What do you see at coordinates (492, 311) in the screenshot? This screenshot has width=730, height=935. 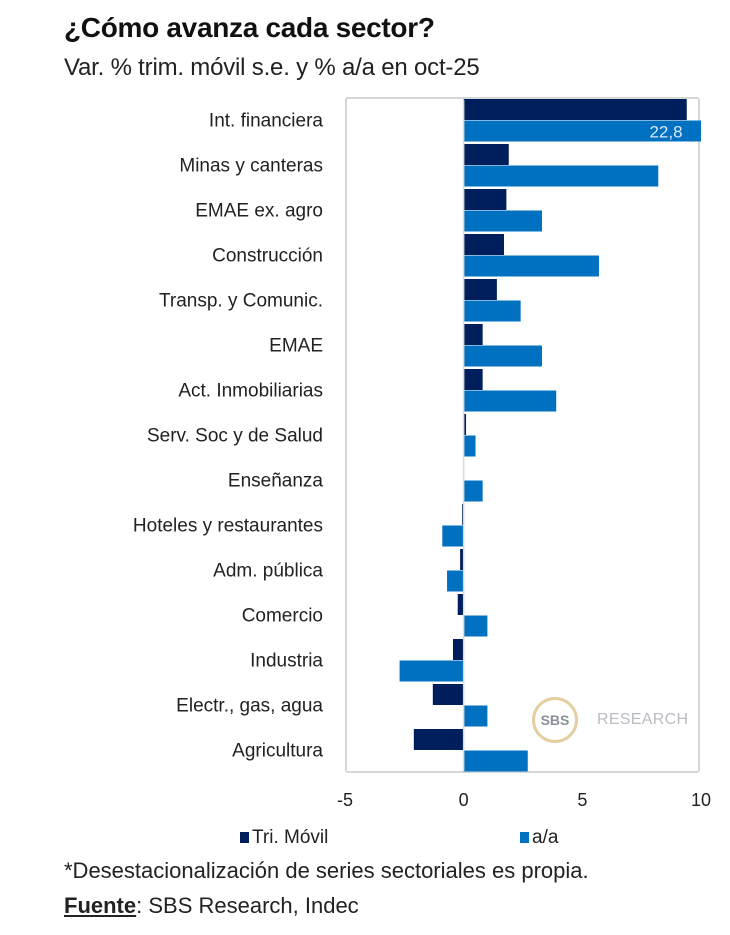 I see `bar-a-a-transp-y-comunic` at bounding box center [492, 311].